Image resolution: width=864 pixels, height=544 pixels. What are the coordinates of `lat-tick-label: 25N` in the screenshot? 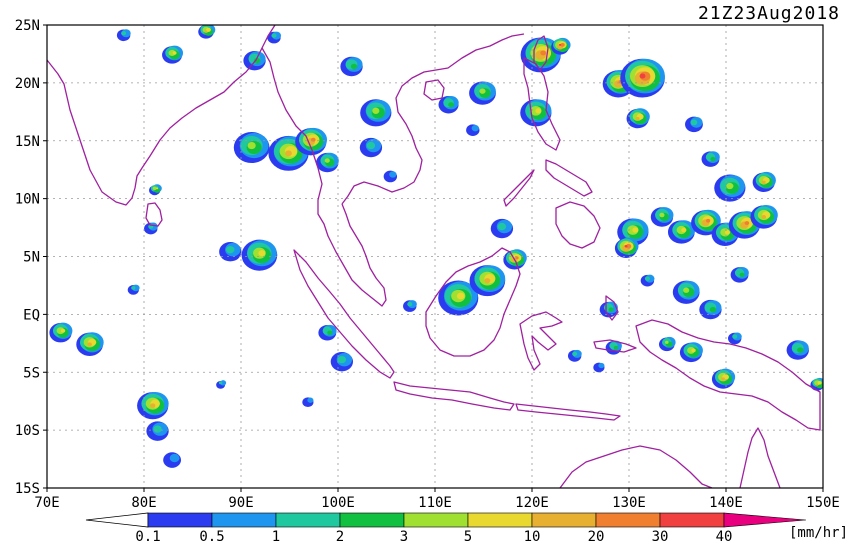 It's located at (27, 26).